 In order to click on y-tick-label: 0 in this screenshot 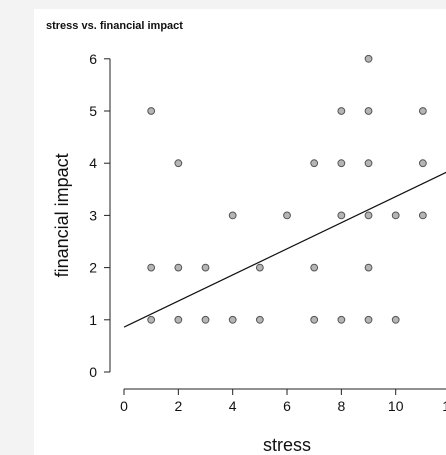, I will do `click(93, 372)`.